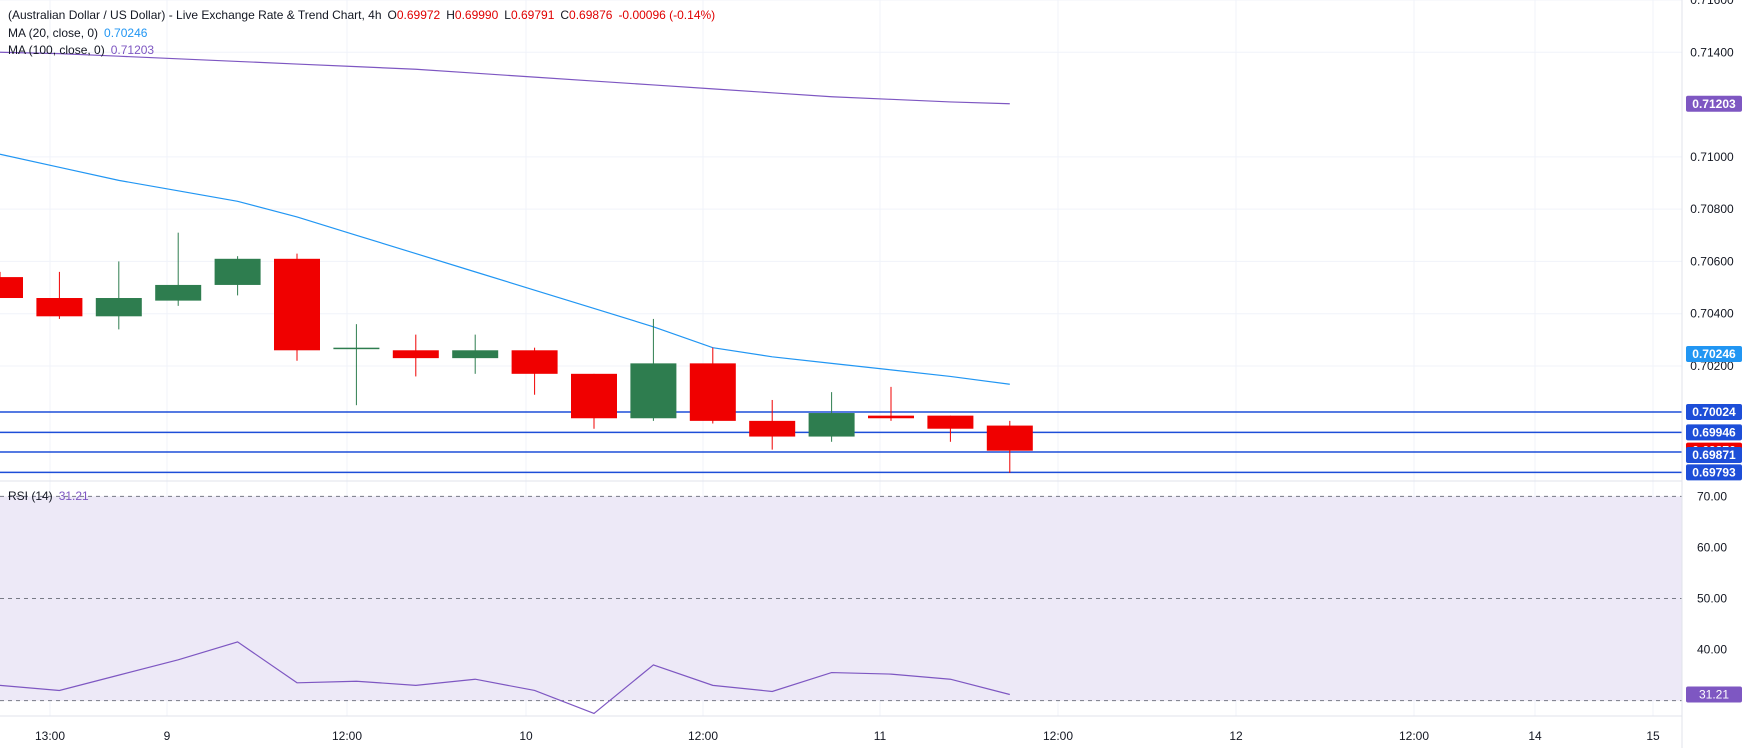 The height and width of the screenshot is (748, 1746). I want to click on price-label-text: 0.69946, so click(1714, 432).